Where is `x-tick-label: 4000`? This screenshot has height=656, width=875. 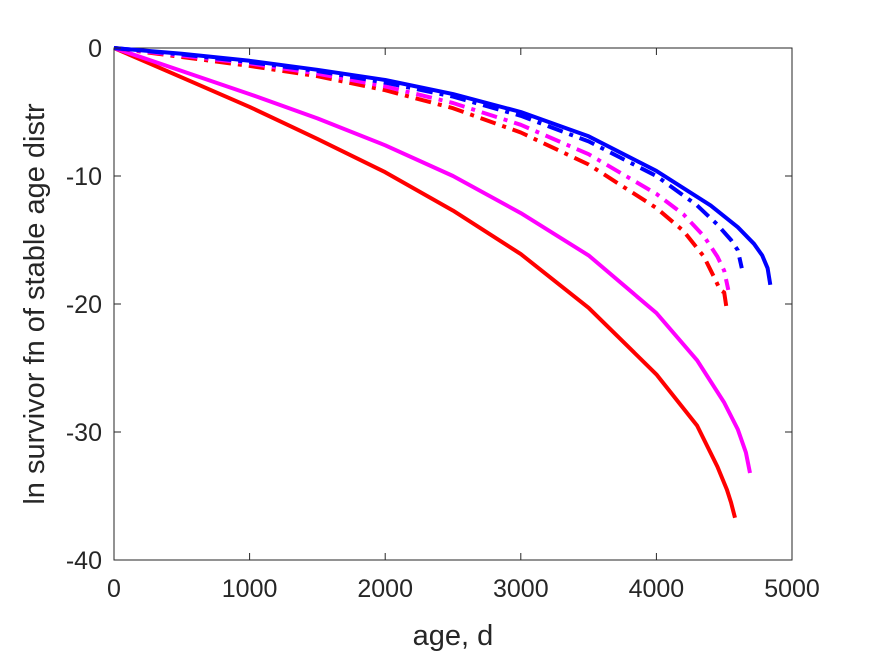
x-tick-label: 4000 is located at coordinates (657, 589).